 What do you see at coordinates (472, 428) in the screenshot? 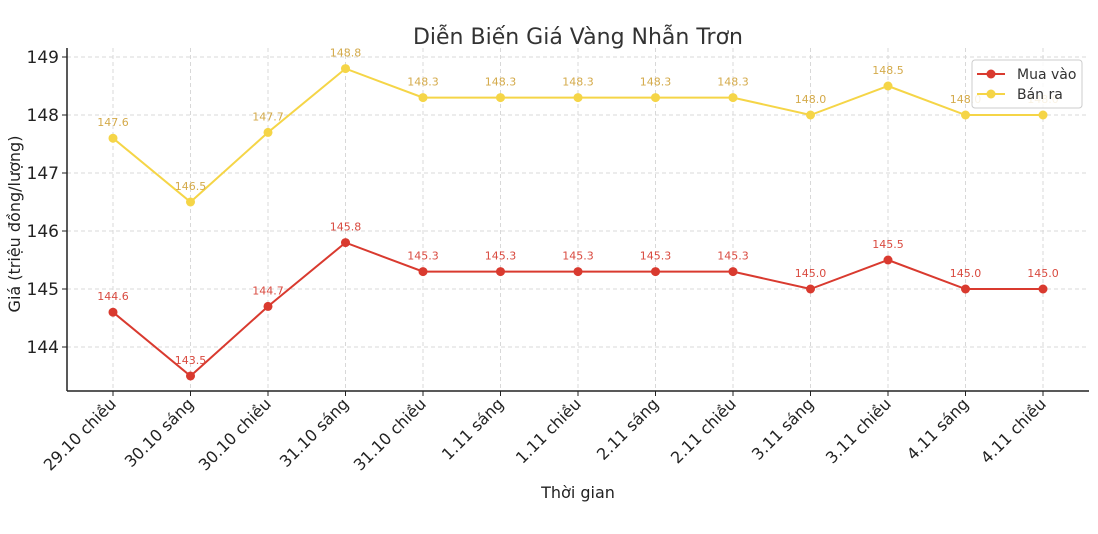
I see `x-tick-label: 1.11 sáng` at bounding box center [472, 428].